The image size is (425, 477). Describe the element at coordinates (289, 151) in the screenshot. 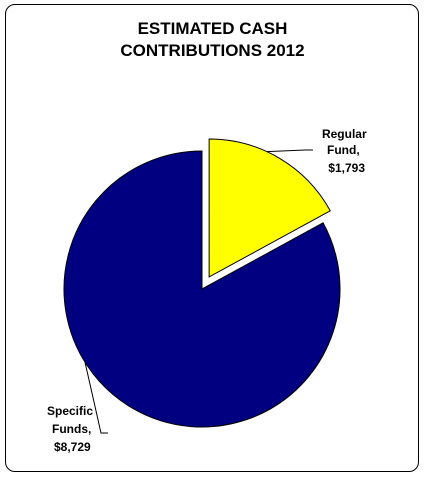

I see `leader-line-regular-fund` at that location.